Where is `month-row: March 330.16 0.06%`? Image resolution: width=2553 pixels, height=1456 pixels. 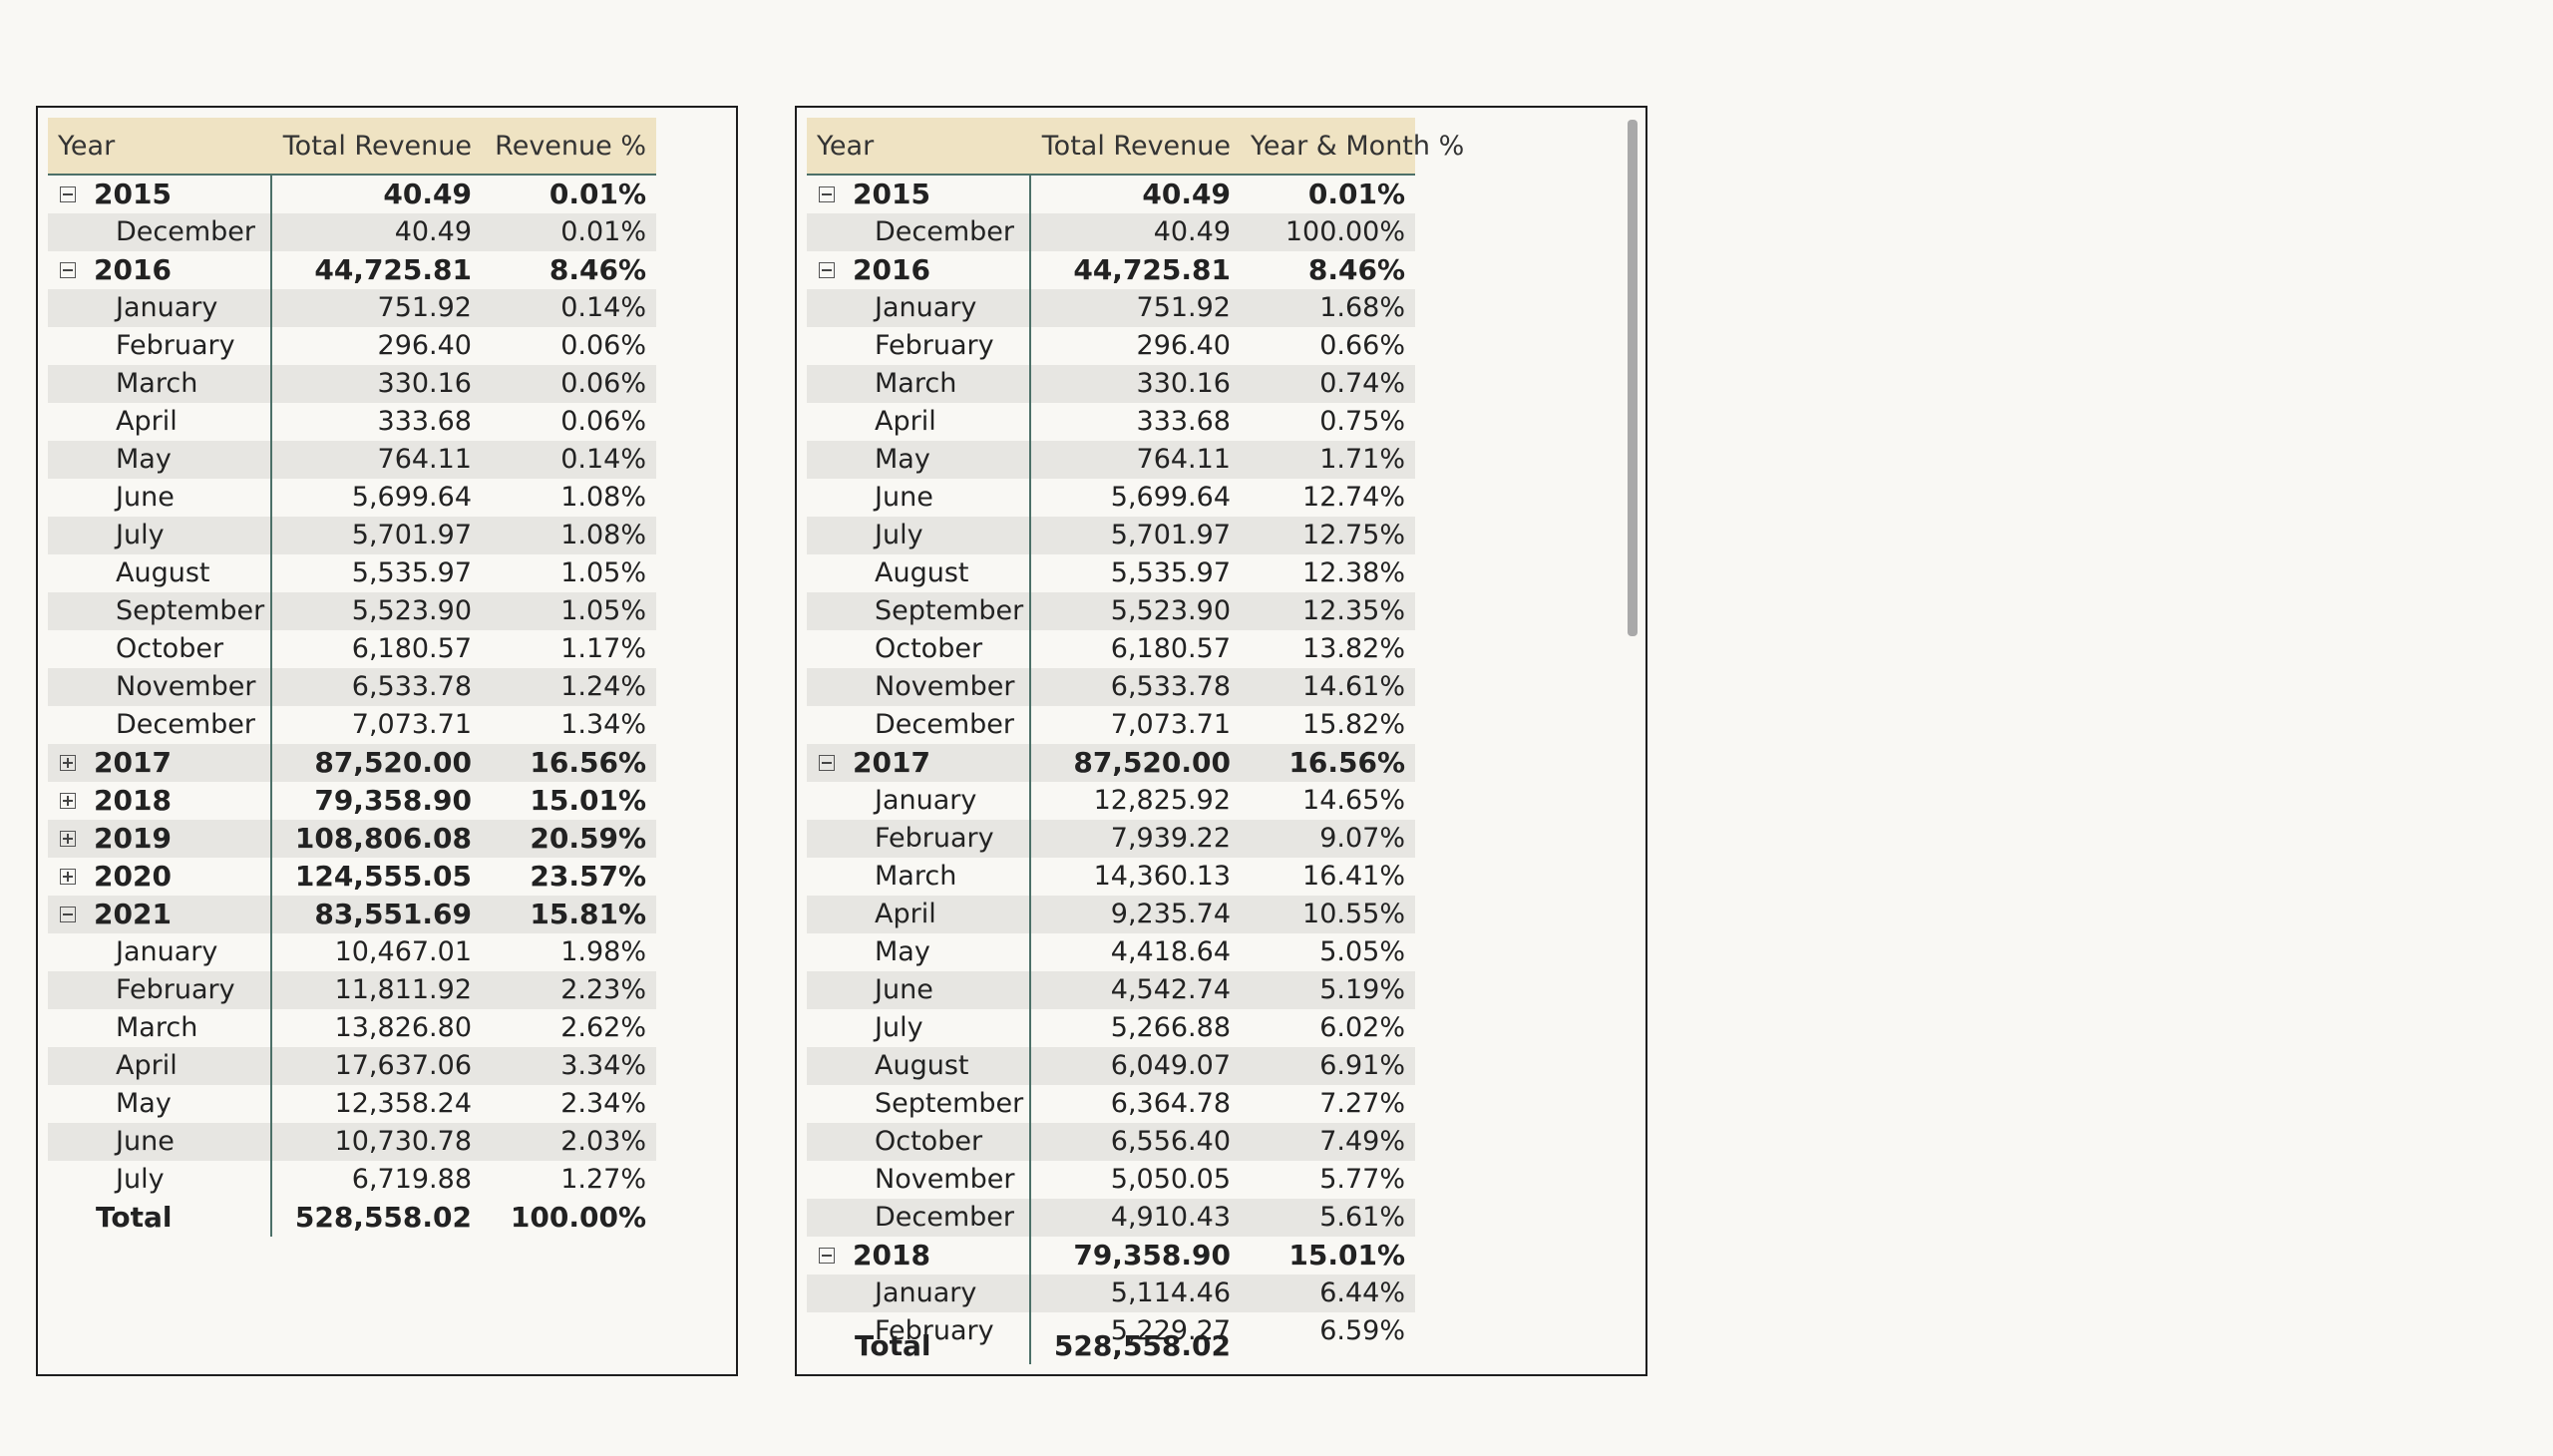 month-row: March 330.16 0.06% is located at coordinates (352, 384).